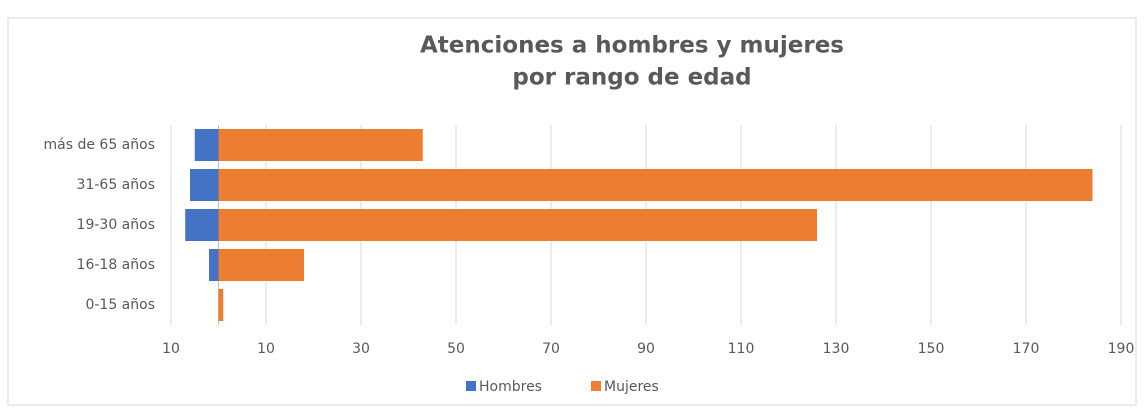 The width and height of the screenshot is (1144, 413). I want to click on x-tick-label: 130, so click(836, 349).